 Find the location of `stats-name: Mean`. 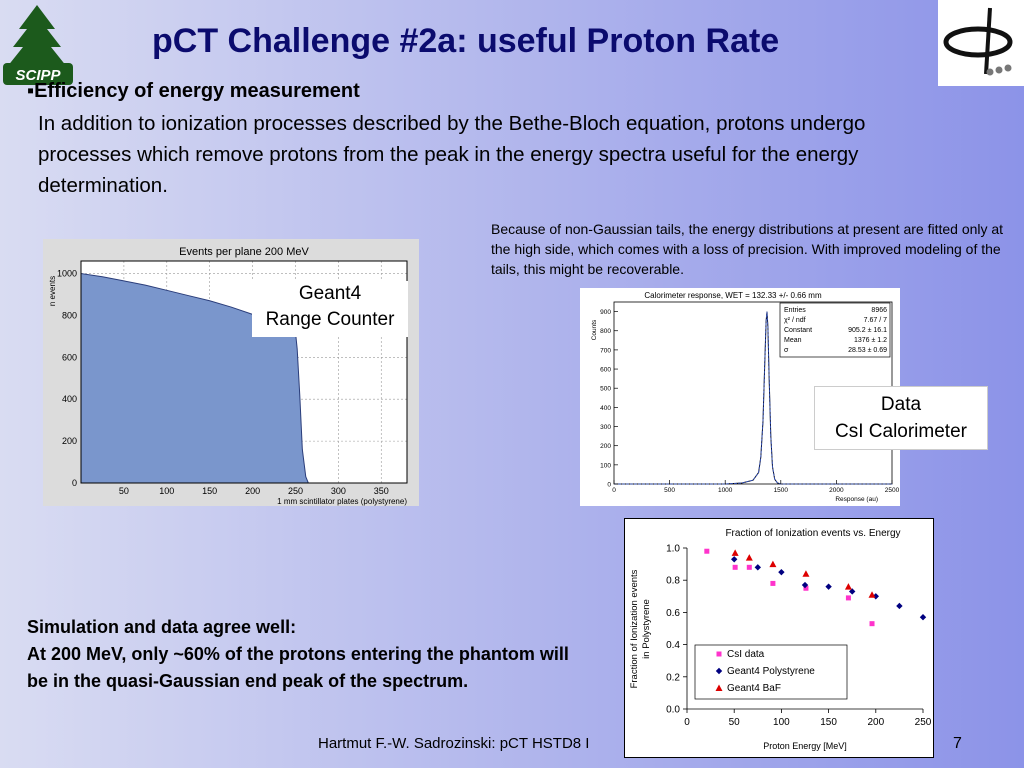

stats-name: Mean is located at coordinates (793, 340).